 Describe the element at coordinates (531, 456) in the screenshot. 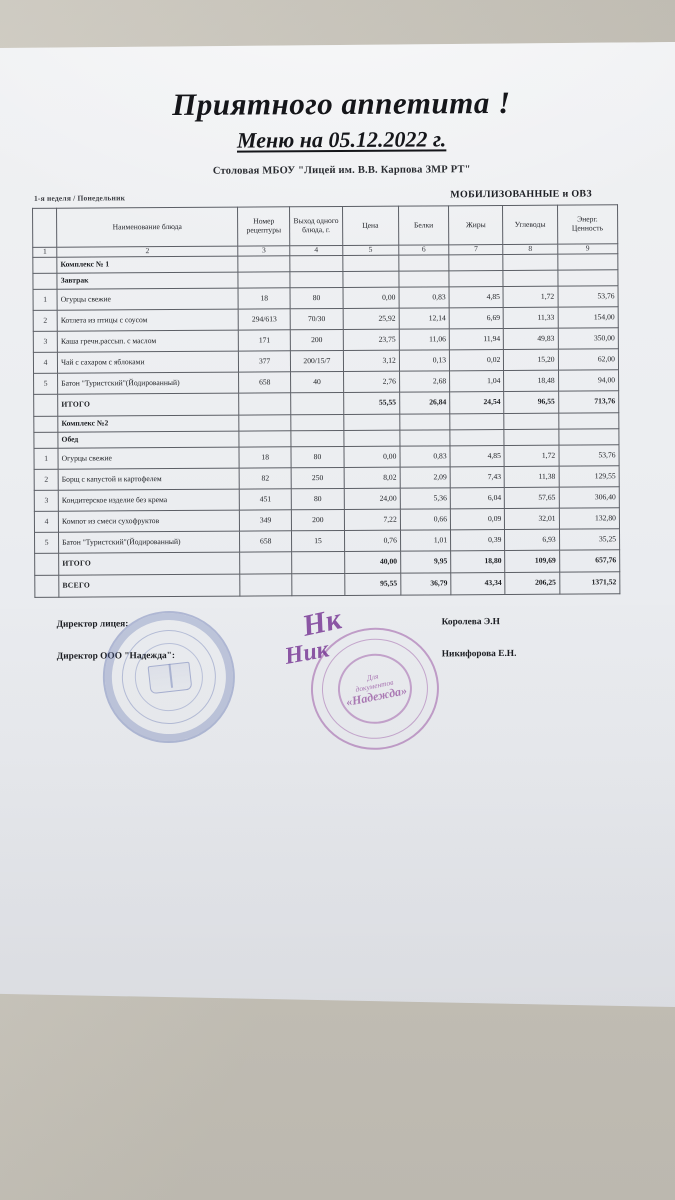

I see `carbs: 1,72` at that location.